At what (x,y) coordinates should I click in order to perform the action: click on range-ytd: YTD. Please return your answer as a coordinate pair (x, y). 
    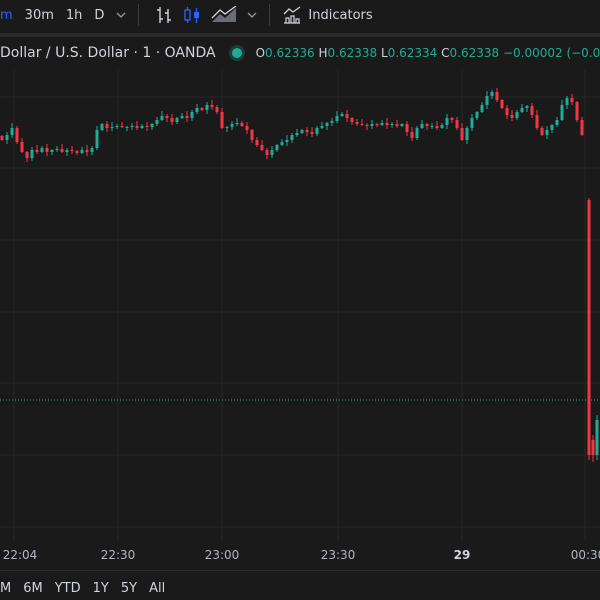
    Looking at the image, I should click on (67, 588).